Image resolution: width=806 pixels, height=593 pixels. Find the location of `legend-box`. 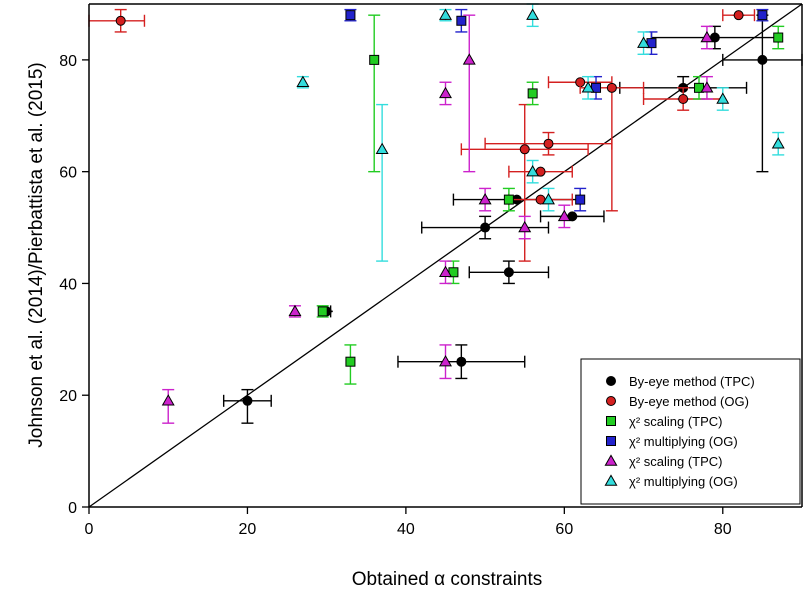

legend-box is located at coordinates (690, 431).